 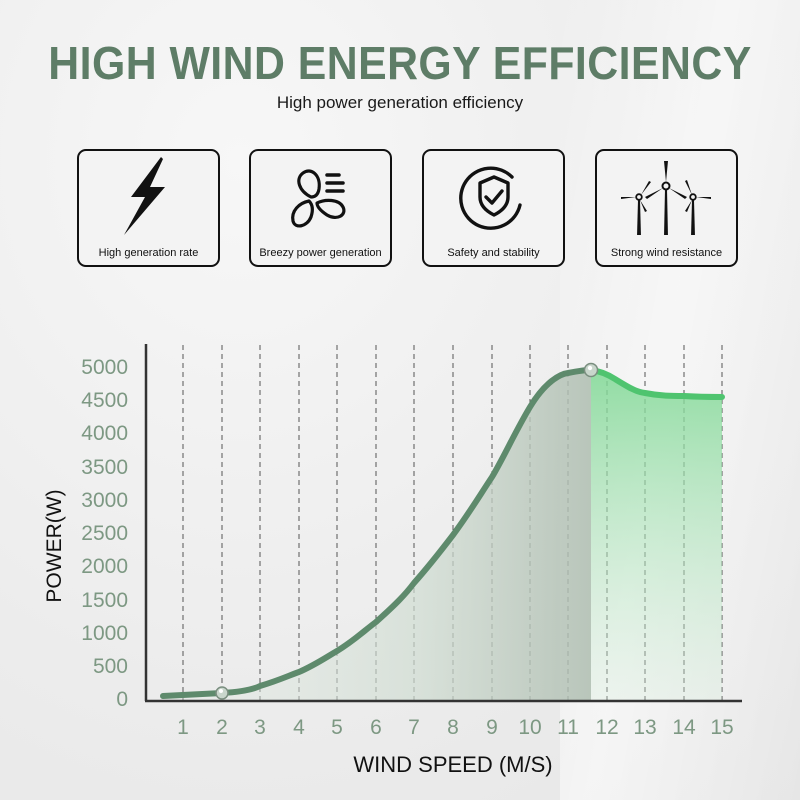 What do you see at coordinates (400, 102) in the screenshot?
I see `page-subtitle: High power generation efficiency` at bounding box center [400, 102].